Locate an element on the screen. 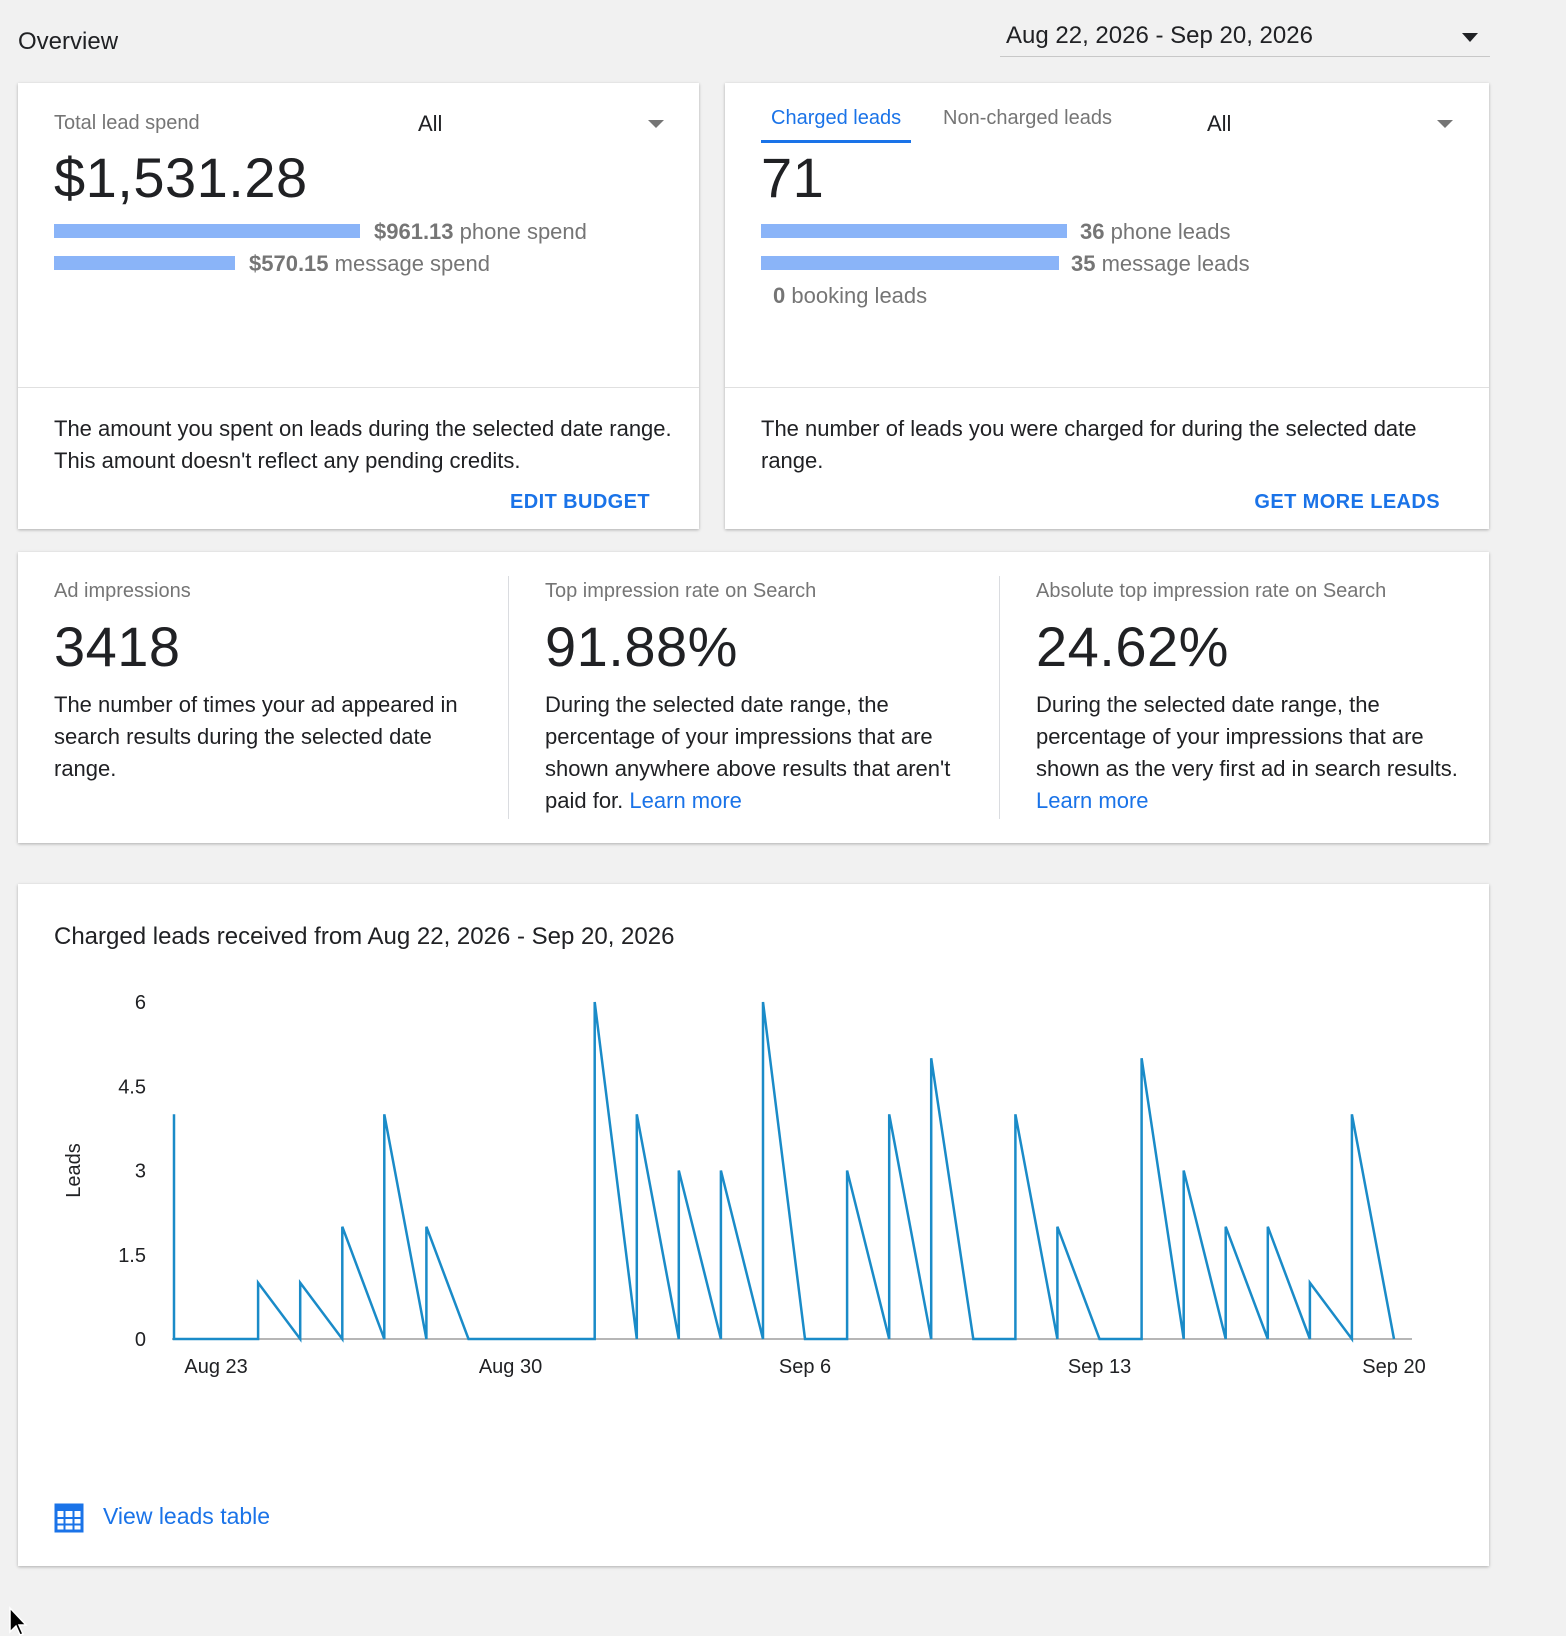 Image resolution: width=1566 pixels, height=1636 pixels. phone-spend-bar is located at coordinates (207, 231).